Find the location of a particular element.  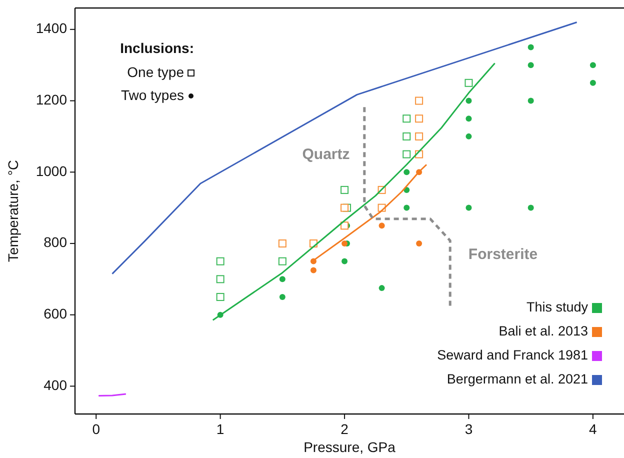

y-tick-label: 1000 is located at coordinates (52, 170).